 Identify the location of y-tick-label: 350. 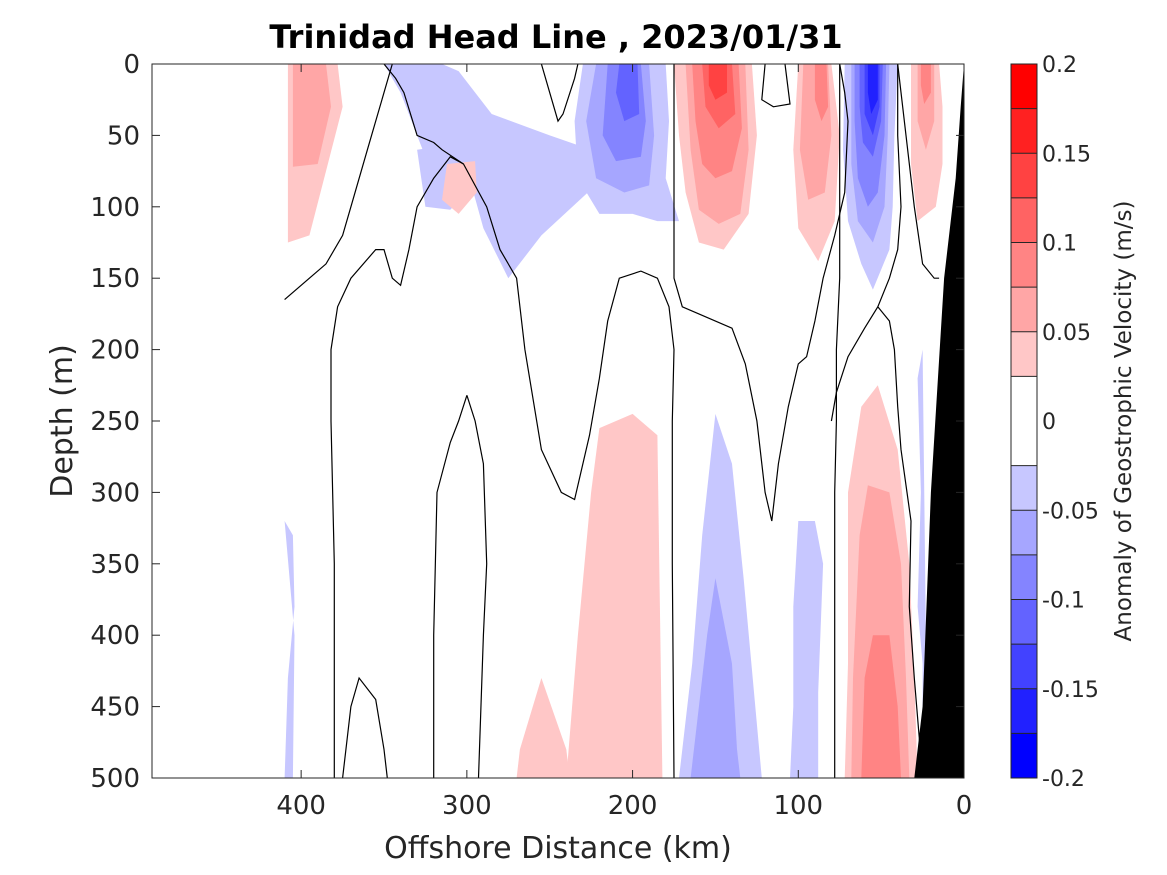
(115, 565).